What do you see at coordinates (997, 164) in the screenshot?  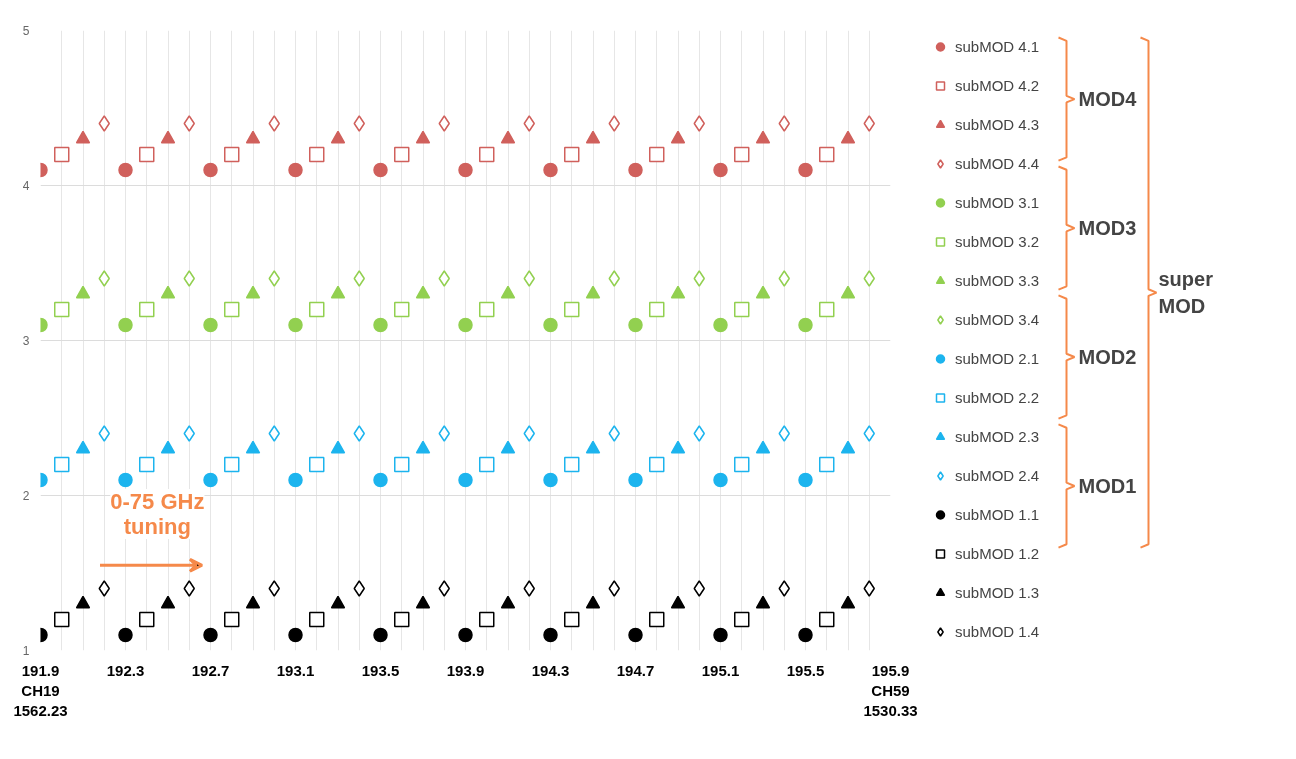 I see `legend-label: subMOD 4.4` at bounding box center [997, 164].